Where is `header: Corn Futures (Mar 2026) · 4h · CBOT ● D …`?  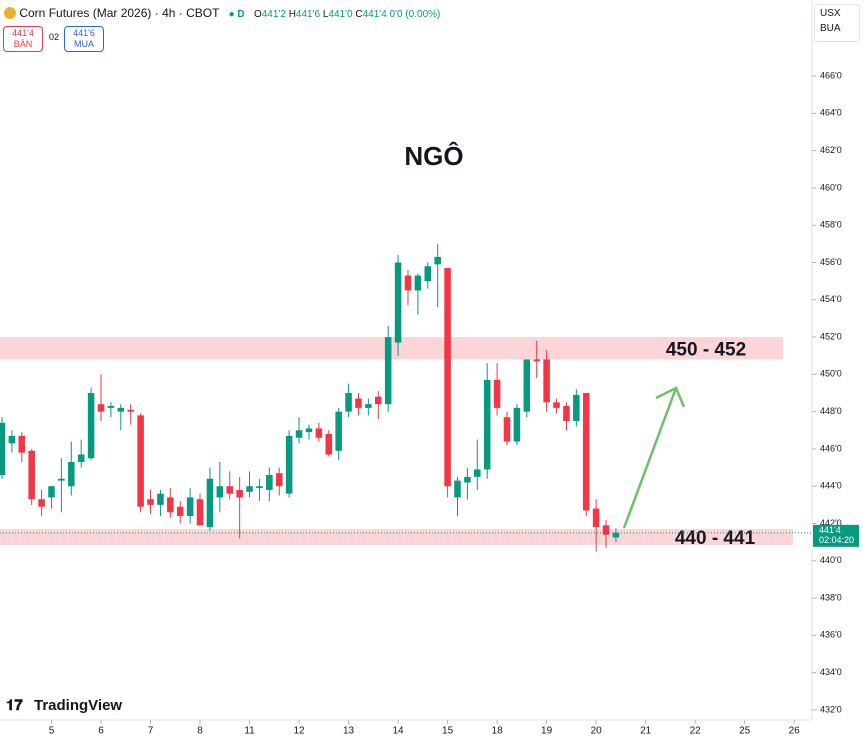
header: Corn Futures (Mar 2026) · 4h · CBOT ● D … is located at coordinates (222, 13).